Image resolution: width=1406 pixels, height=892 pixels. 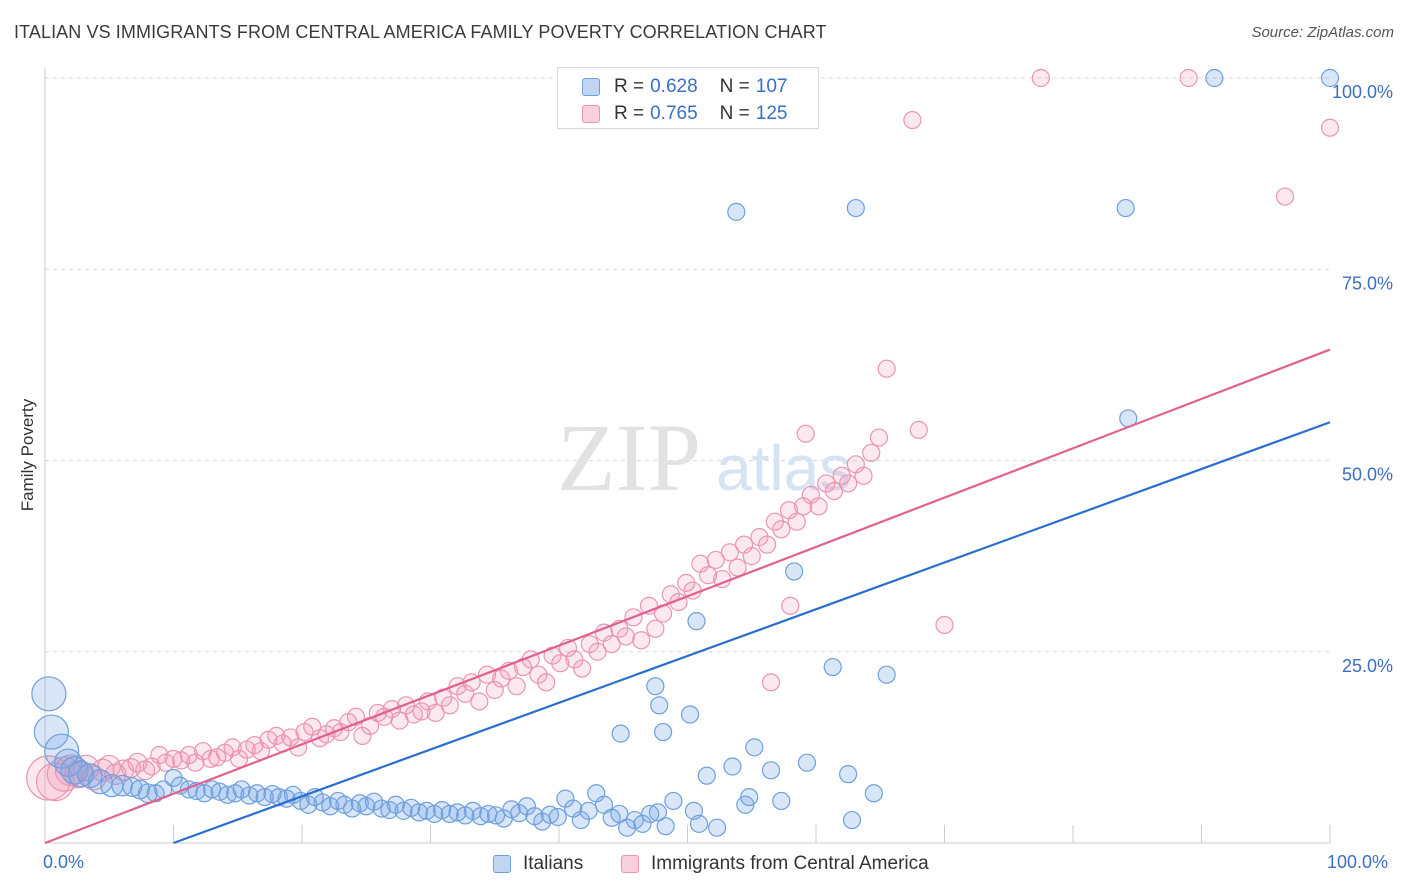 I want to click on legend-row-immigrants: R = 0.765 N = 125, so click(x=684, y=114).